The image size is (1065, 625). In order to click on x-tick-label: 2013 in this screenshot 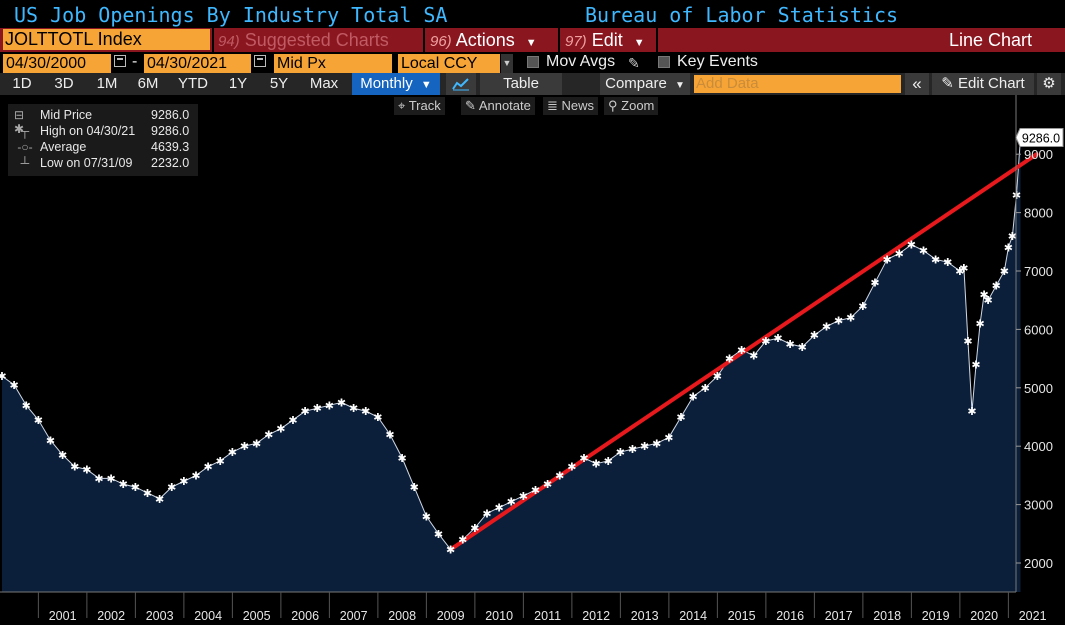, I will do `click(645, 616)`.